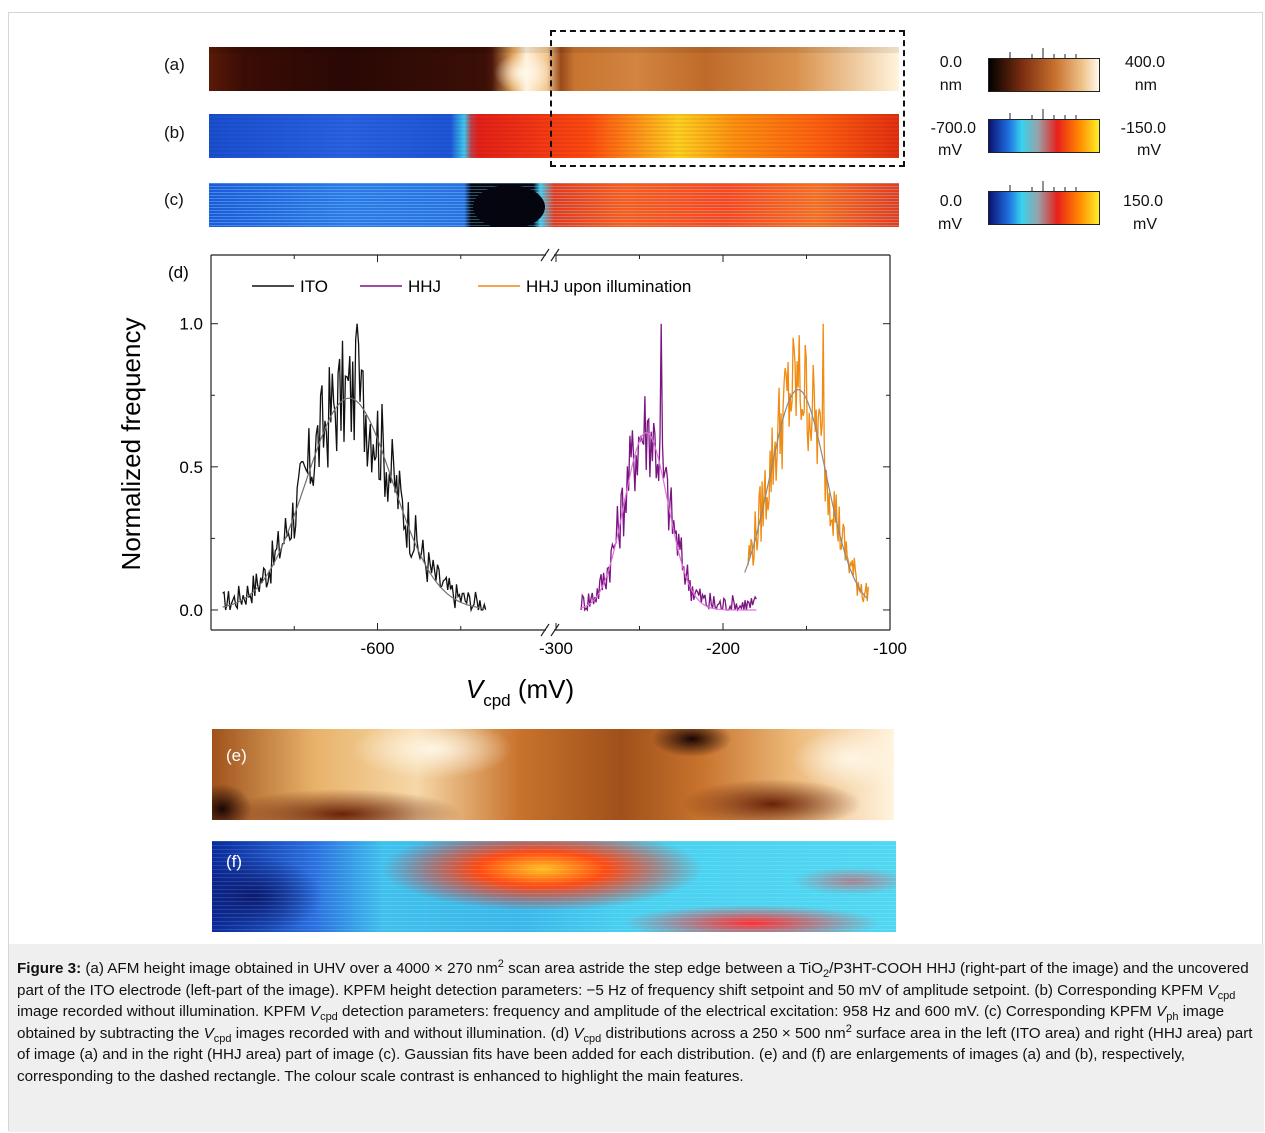  I want to click on height-enlargement-e, so click(553, 774).